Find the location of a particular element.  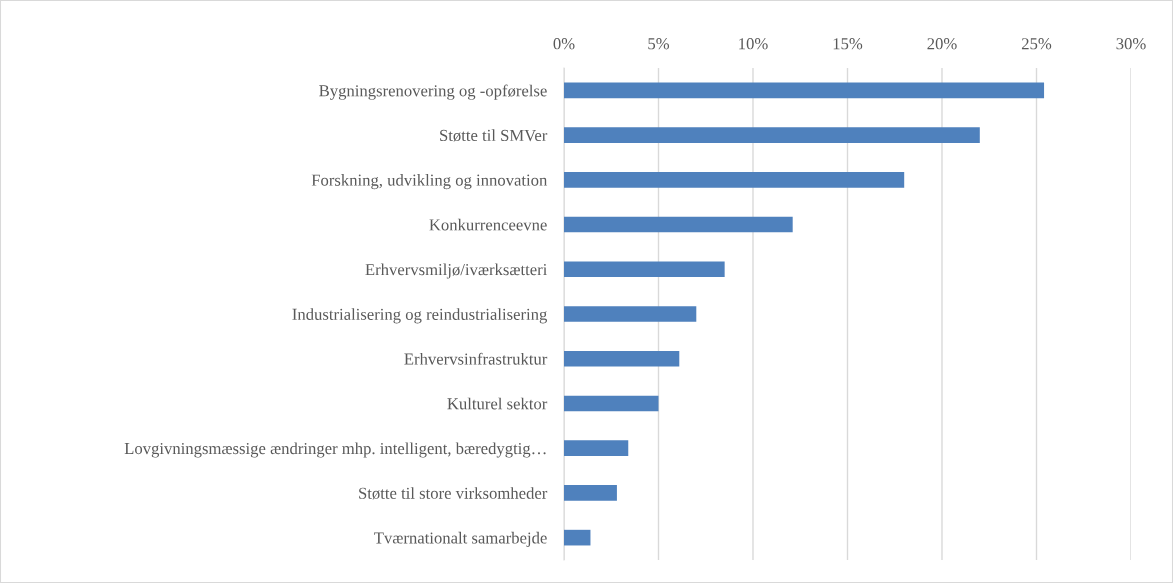

x-tick-label: 20% is located at coordinates (942, 44).